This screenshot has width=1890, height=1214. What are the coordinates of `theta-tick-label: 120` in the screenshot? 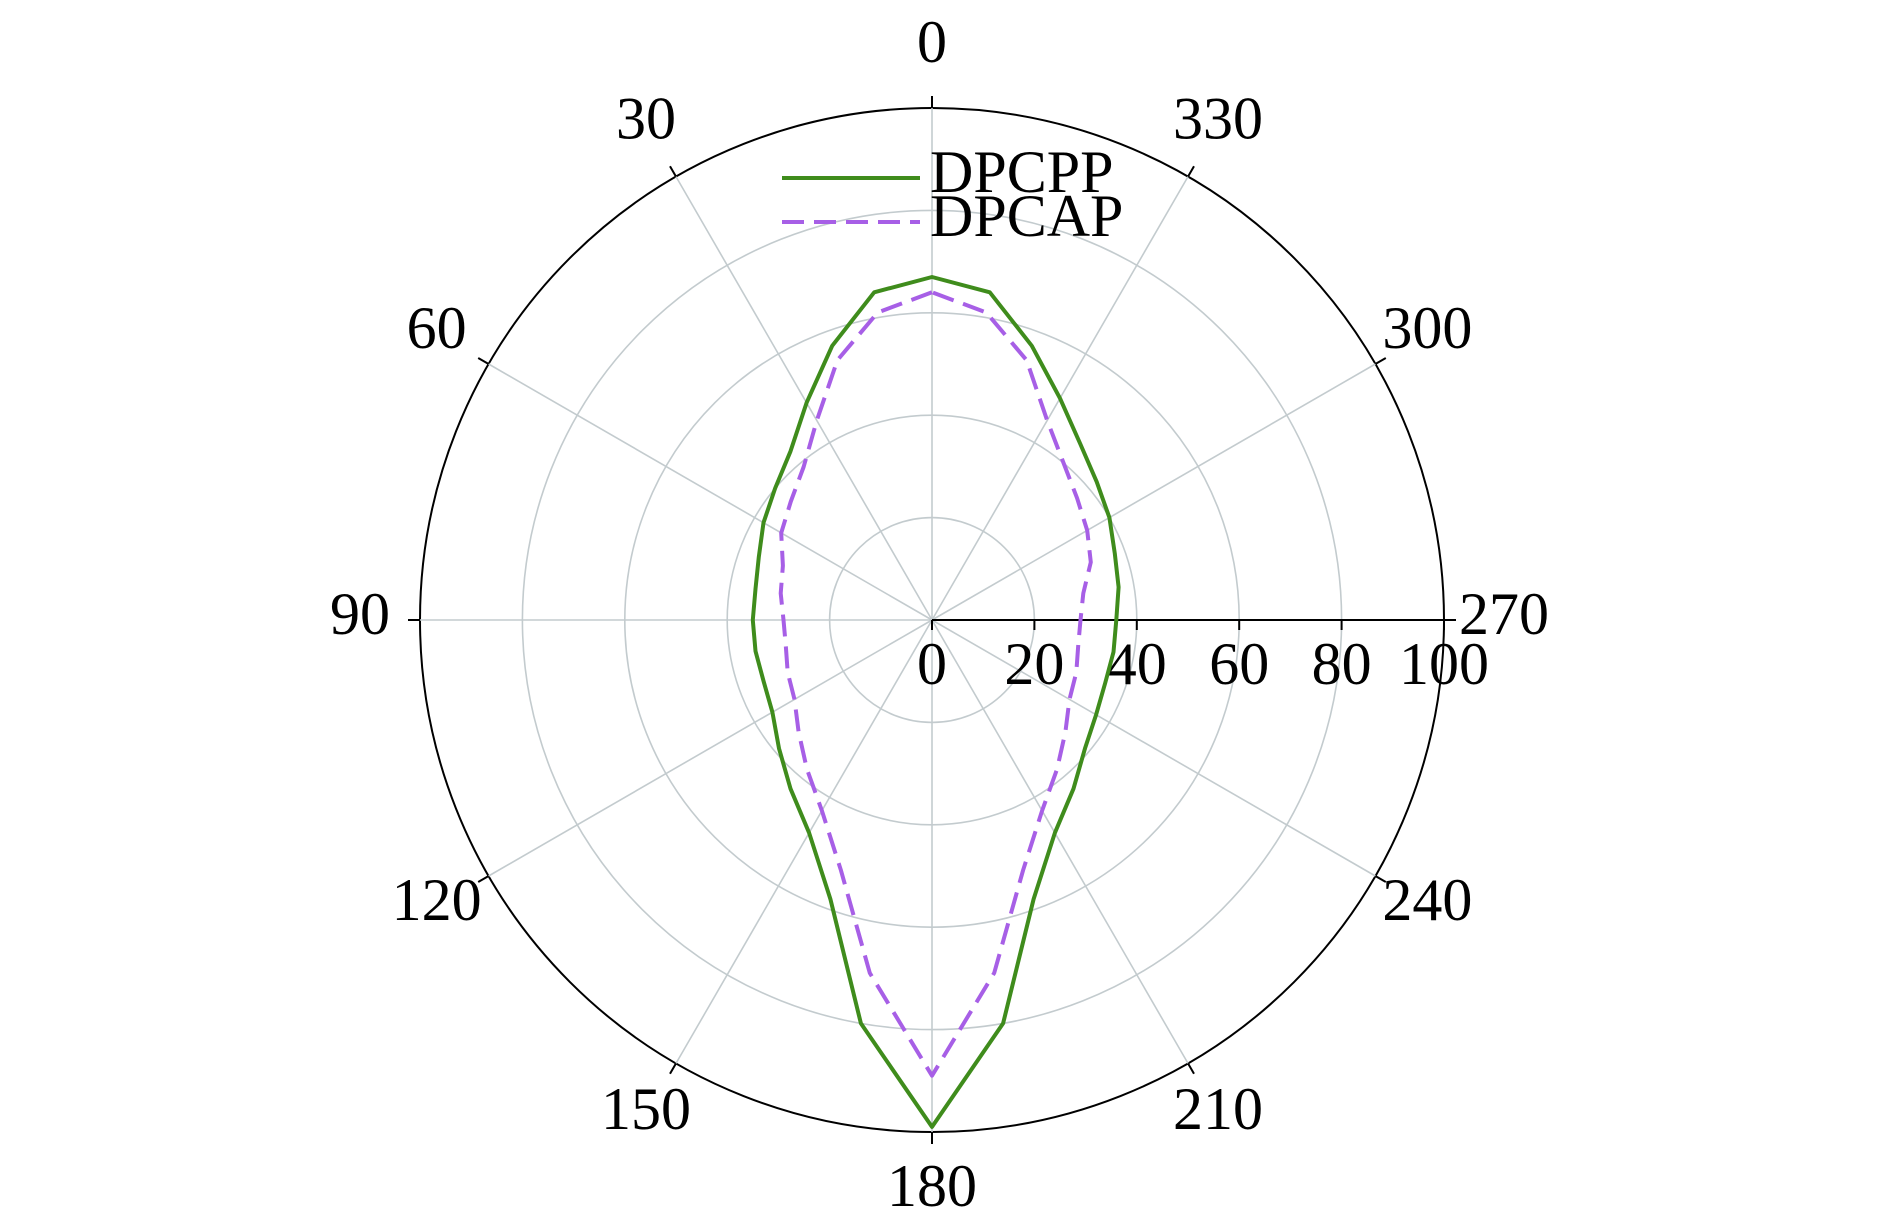 It's located at (437, 900).